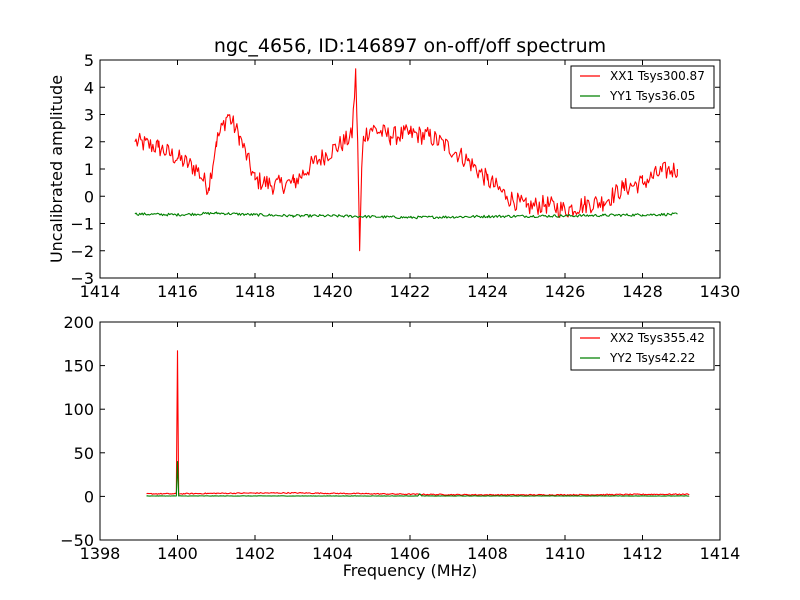 This screenshot has width=800, height=600. Describe the element at coordinates (418, 478) in the screenshot. I see `series-line-yy2` at that location.